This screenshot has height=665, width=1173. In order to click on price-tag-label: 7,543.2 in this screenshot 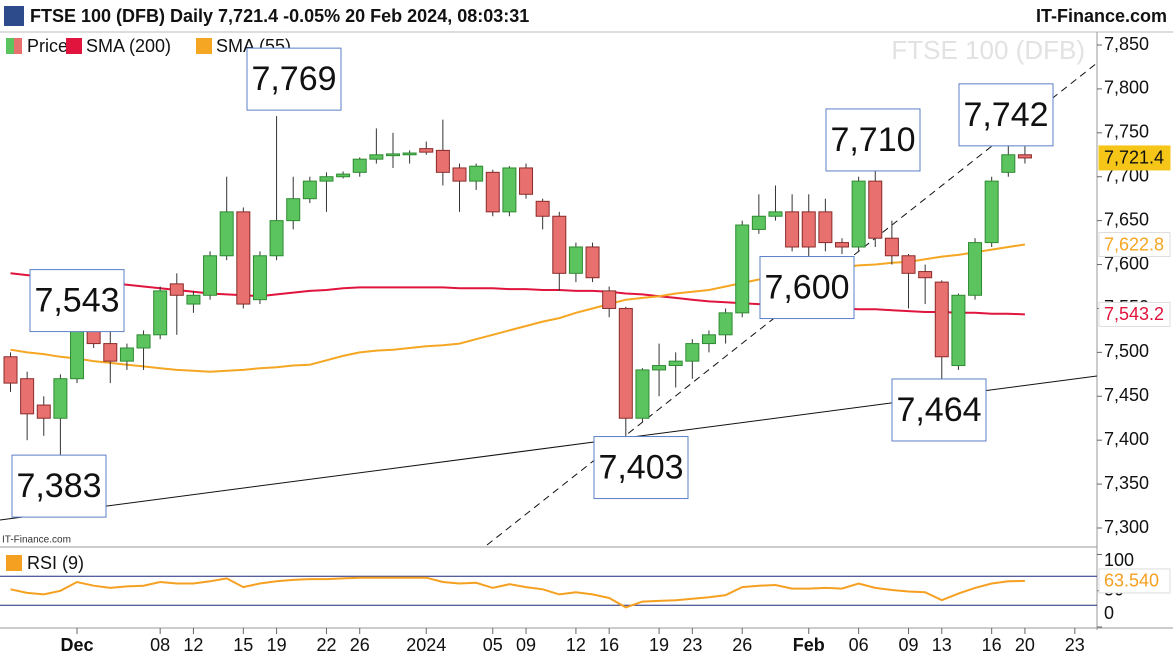, I will do `click(1134, 314)`.